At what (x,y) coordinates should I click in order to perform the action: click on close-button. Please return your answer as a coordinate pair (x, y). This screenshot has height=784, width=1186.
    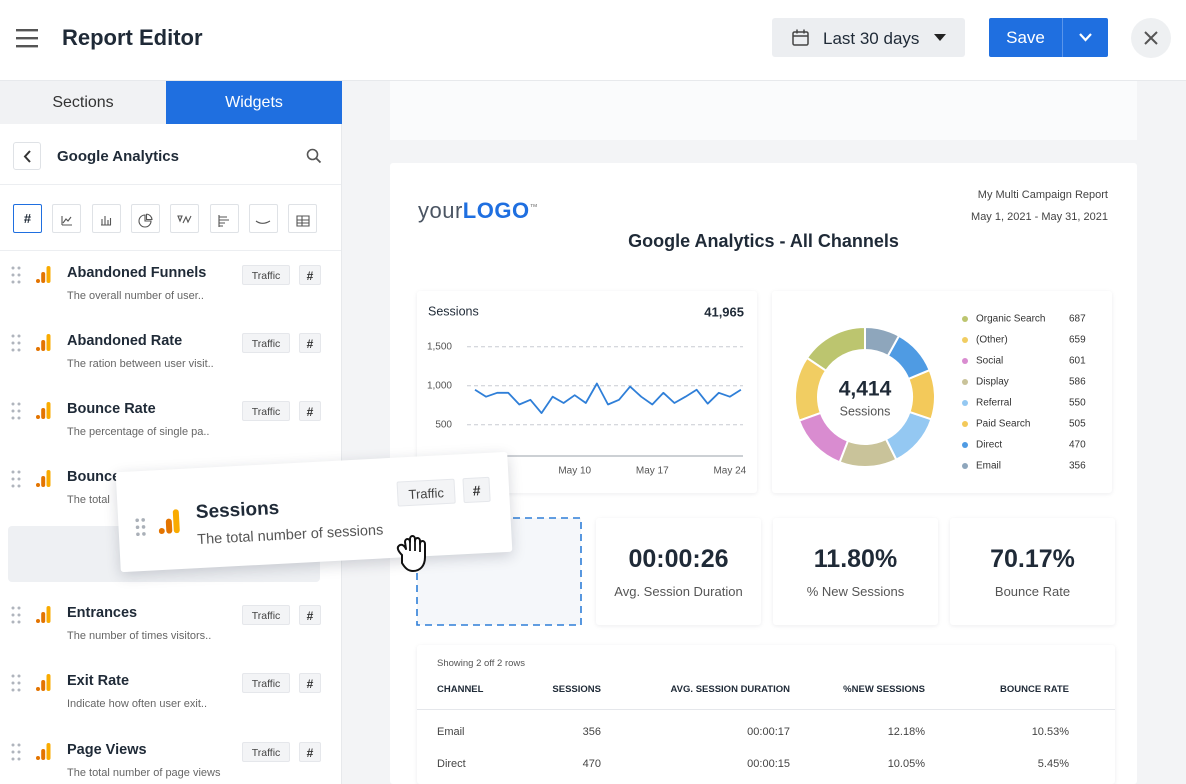
    Looking at the image, I should click on (1151, 38).